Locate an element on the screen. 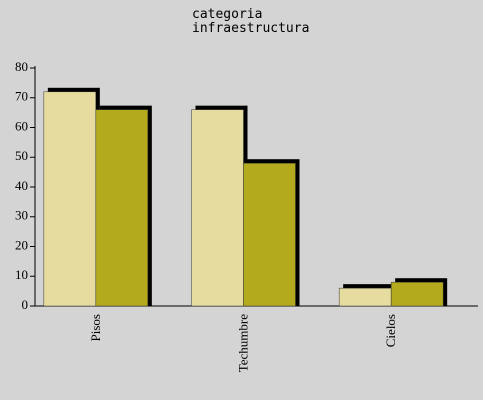  chart-title: infraestructura is located at coordinates (250, 28).